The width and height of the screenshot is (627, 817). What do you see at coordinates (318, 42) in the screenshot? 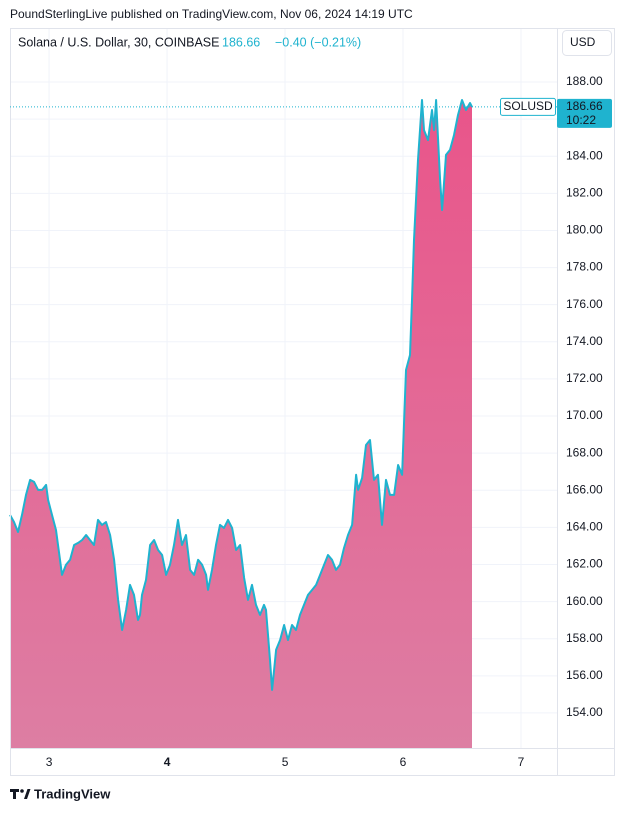
I see `legend-change: −0.40 (−0.21%)` at bounding box center [318, 42].